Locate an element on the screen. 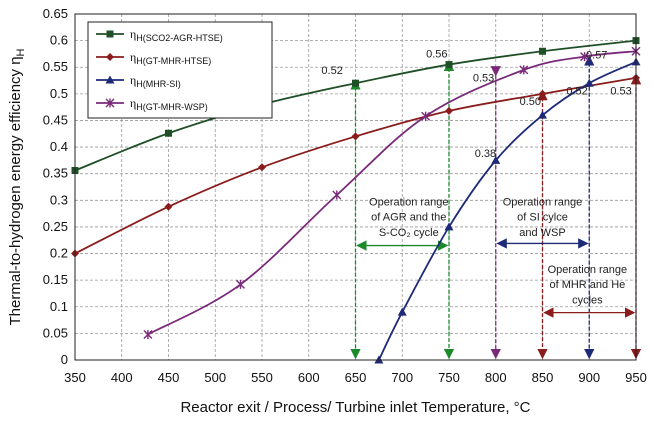 The image size is (653, 421). y-tick-label: 0.2 is located at coordinates (59, 253).